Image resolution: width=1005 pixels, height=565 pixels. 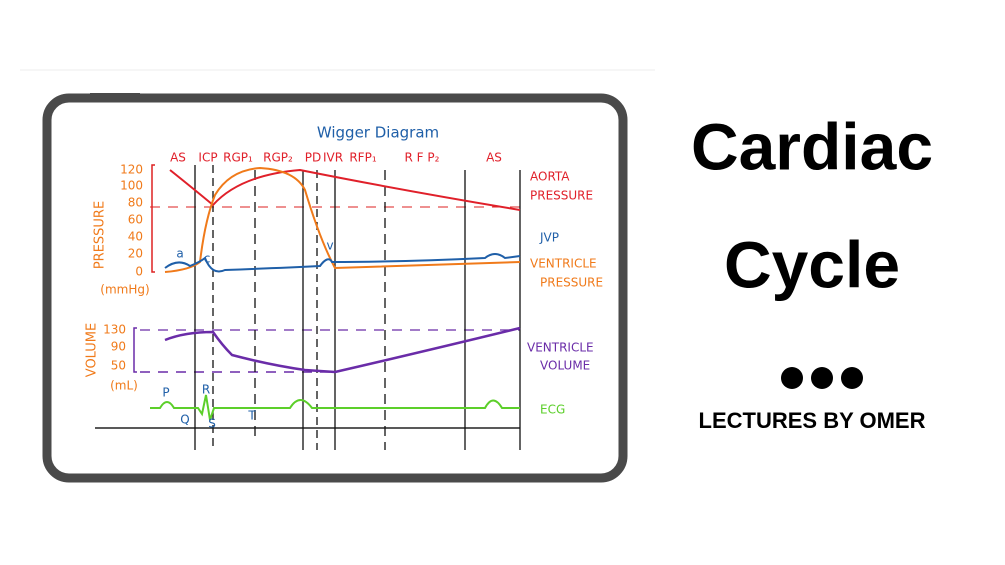 I want to click on tick-label: 50, so click(x=118, y=366).